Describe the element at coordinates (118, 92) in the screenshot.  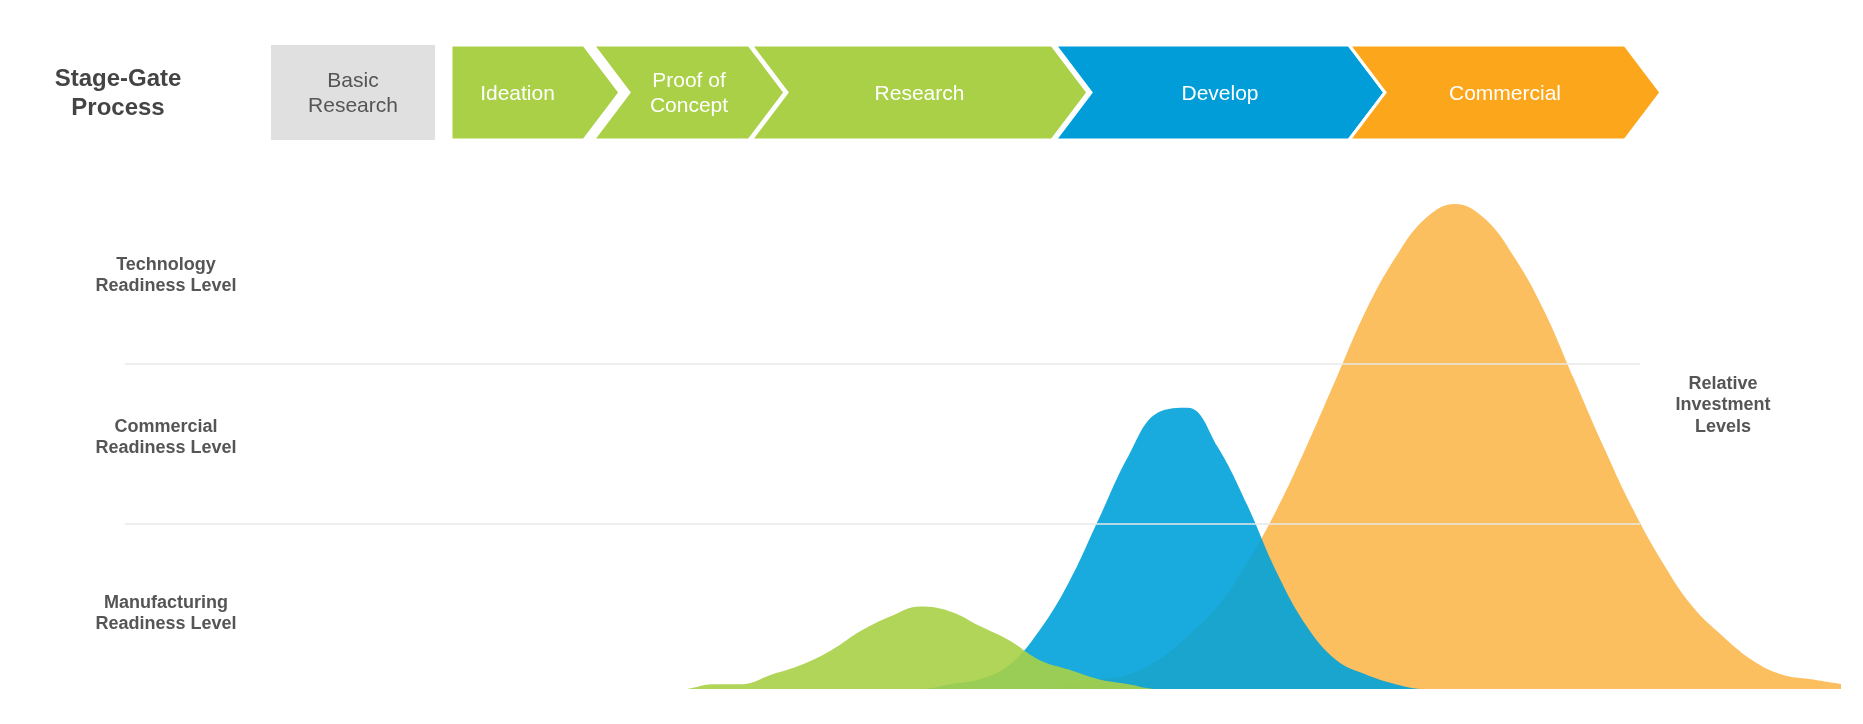
I see `text: Stage-Gate Process` at that location.